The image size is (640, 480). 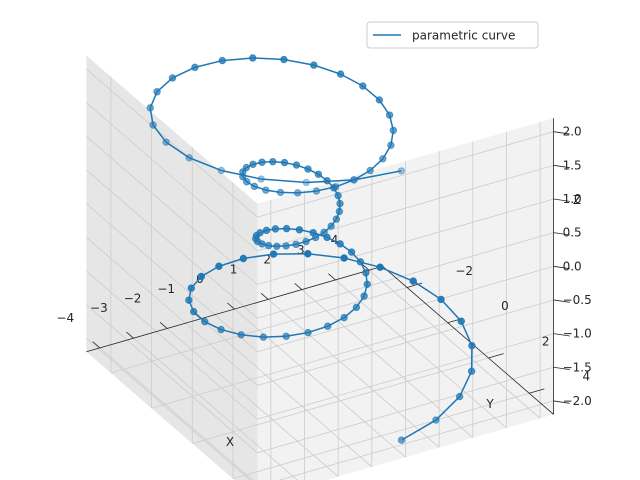 I want to click on x-tick-label: −3, so click(x=99, y=308).